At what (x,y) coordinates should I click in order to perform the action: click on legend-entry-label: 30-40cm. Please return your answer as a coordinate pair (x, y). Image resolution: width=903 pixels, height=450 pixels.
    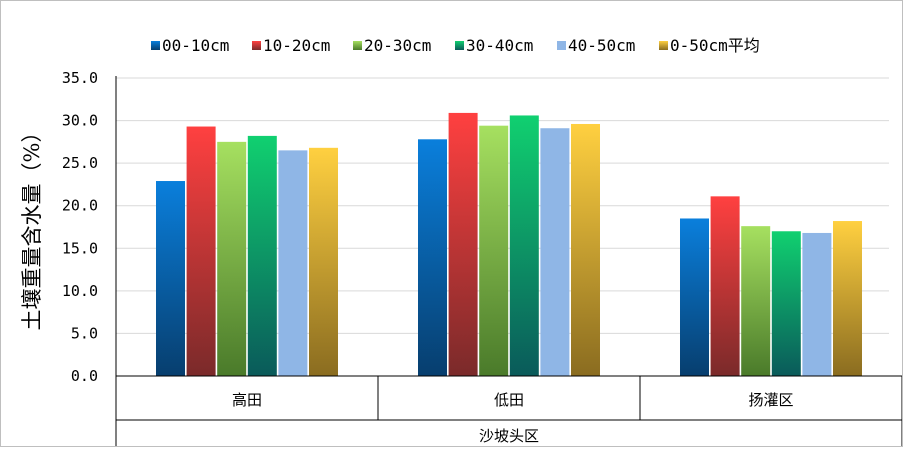
    Looking at the image, I should click on (499, 45).